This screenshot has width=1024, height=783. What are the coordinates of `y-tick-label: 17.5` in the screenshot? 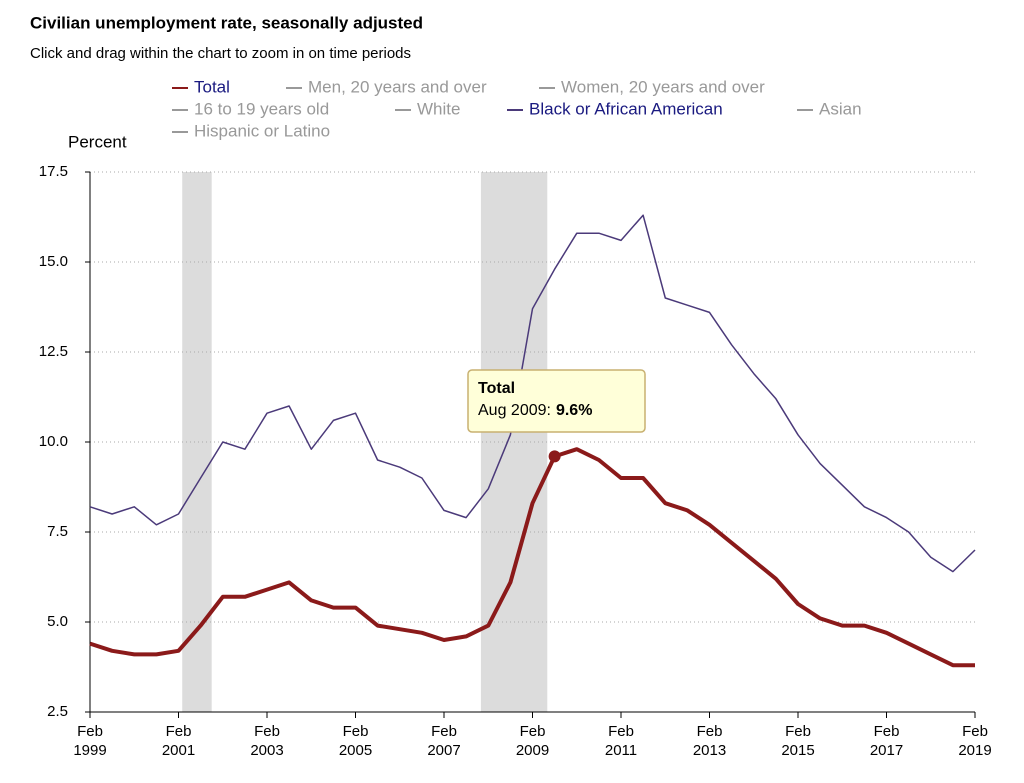 It's located at (53, 171).